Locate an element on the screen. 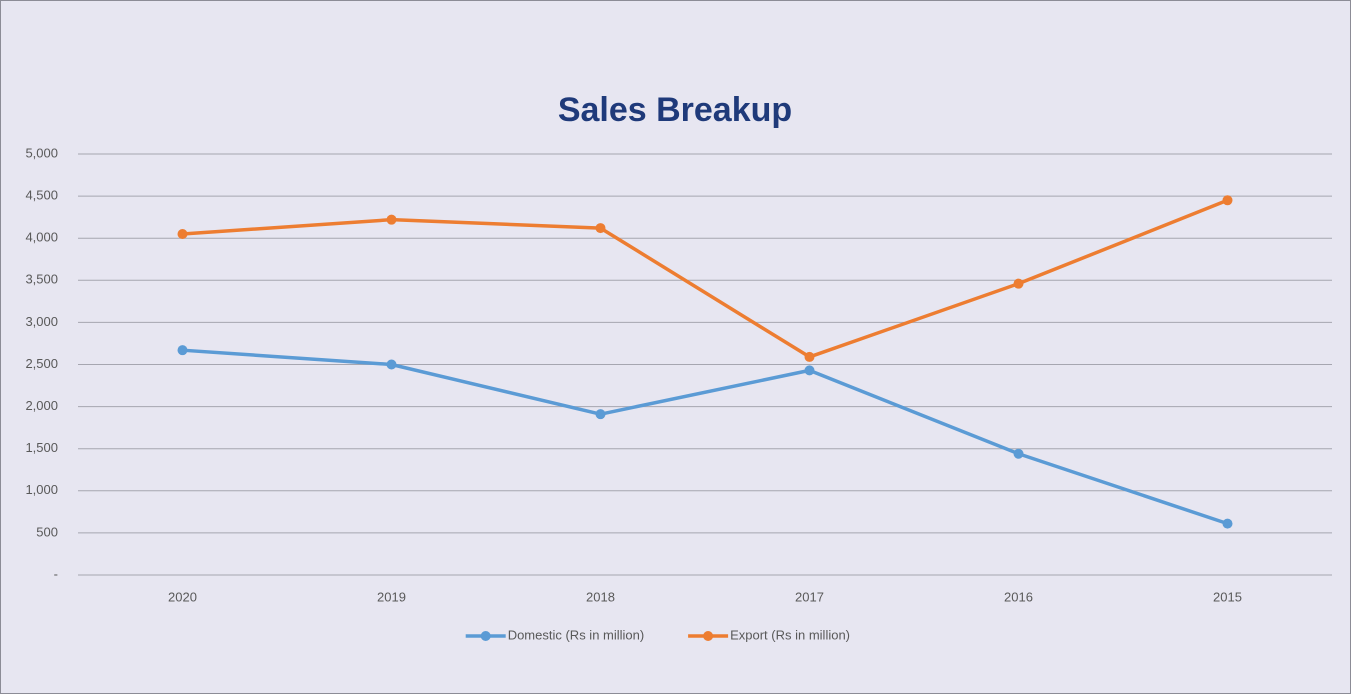 The width and height of the screenshot is (1351, 694). y-tick-label: 4,000 is located at coordinates (41, 237).